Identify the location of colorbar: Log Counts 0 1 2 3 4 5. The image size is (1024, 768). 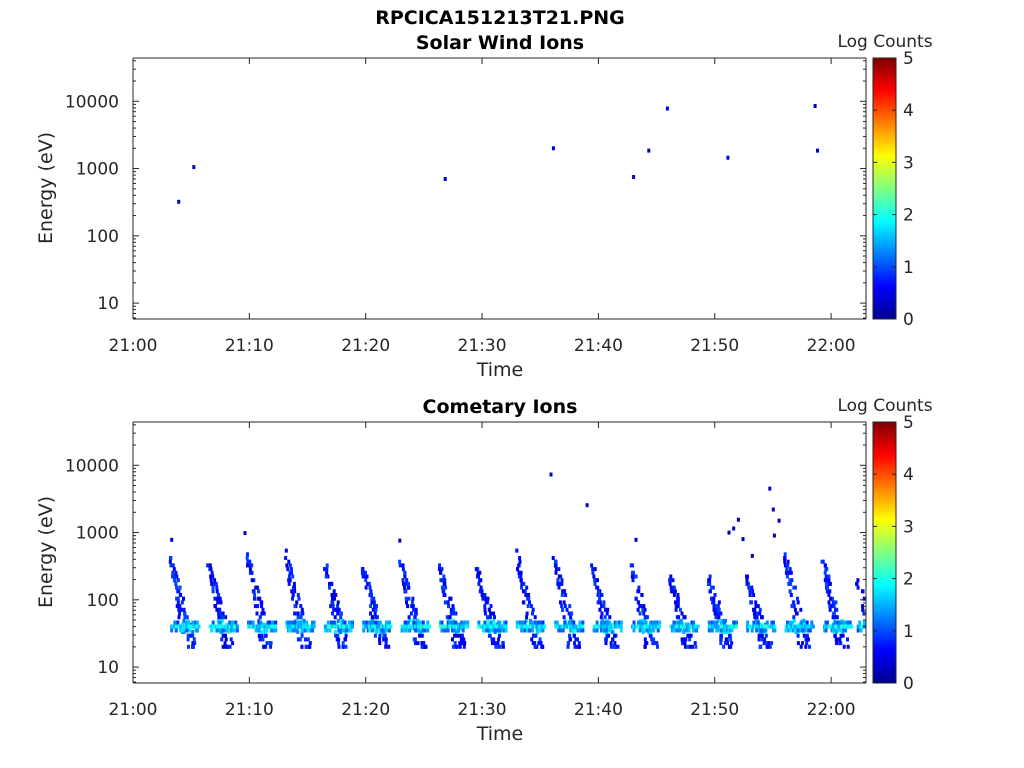
(884, 181).